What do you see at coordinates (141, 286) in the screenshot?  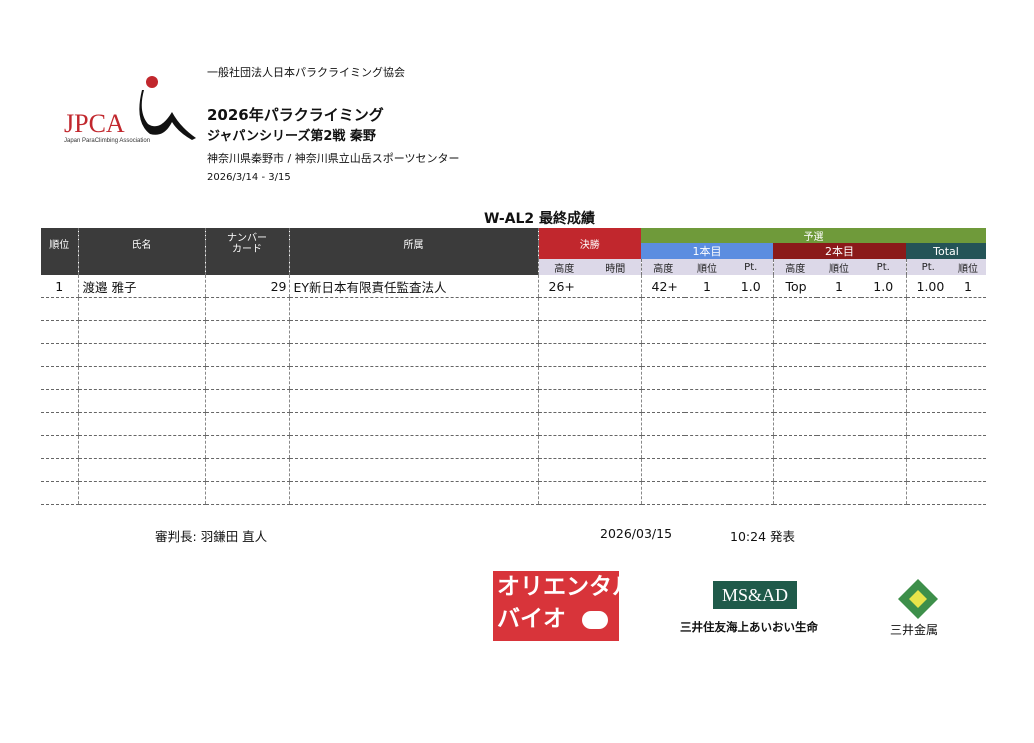 I see `athlete-name: 渡邉 雅子` at bounding box center [141, 286].